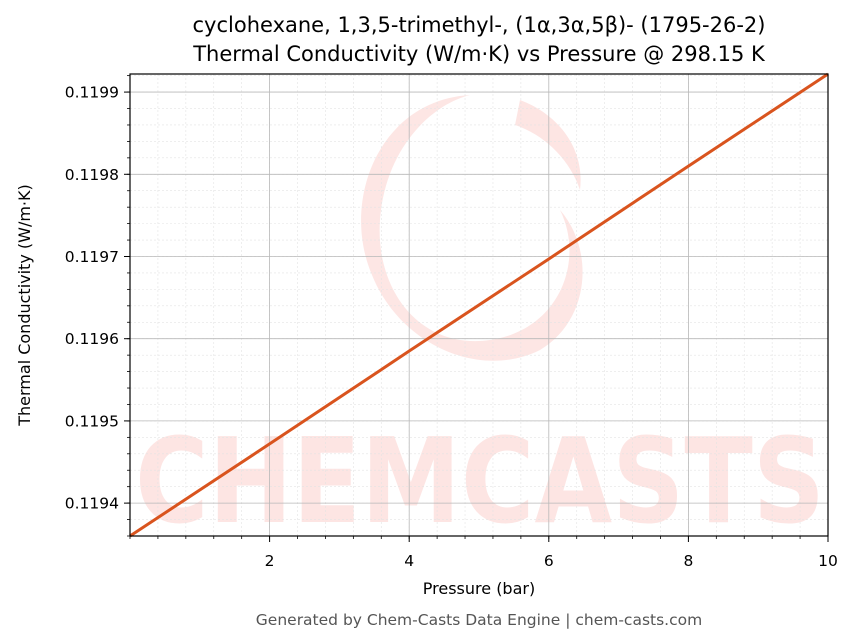 This screenshot has width=856, height=644. I want to click on y-tick-label: 0.1197, so click(92, 257).